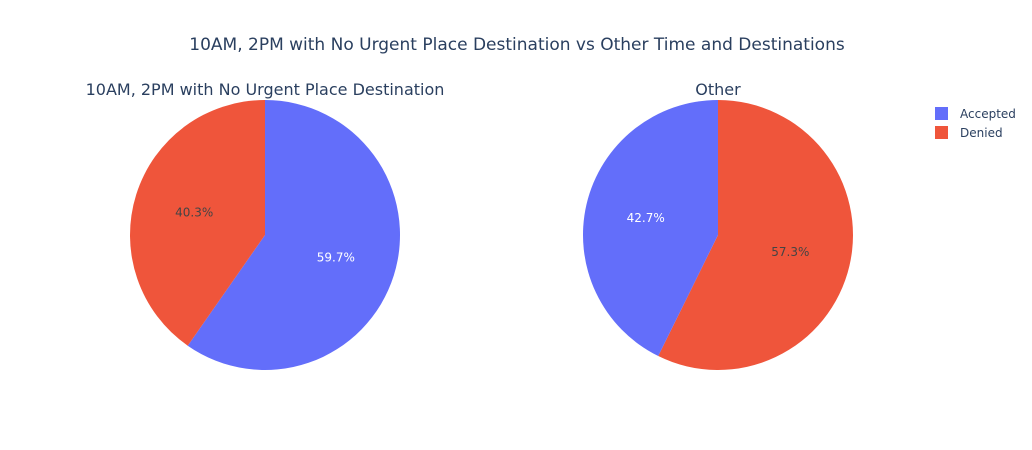 This screenshot has width=1032, height=450. I want to click on pie-2-label-denied: 57.3%, so click(790, 252).